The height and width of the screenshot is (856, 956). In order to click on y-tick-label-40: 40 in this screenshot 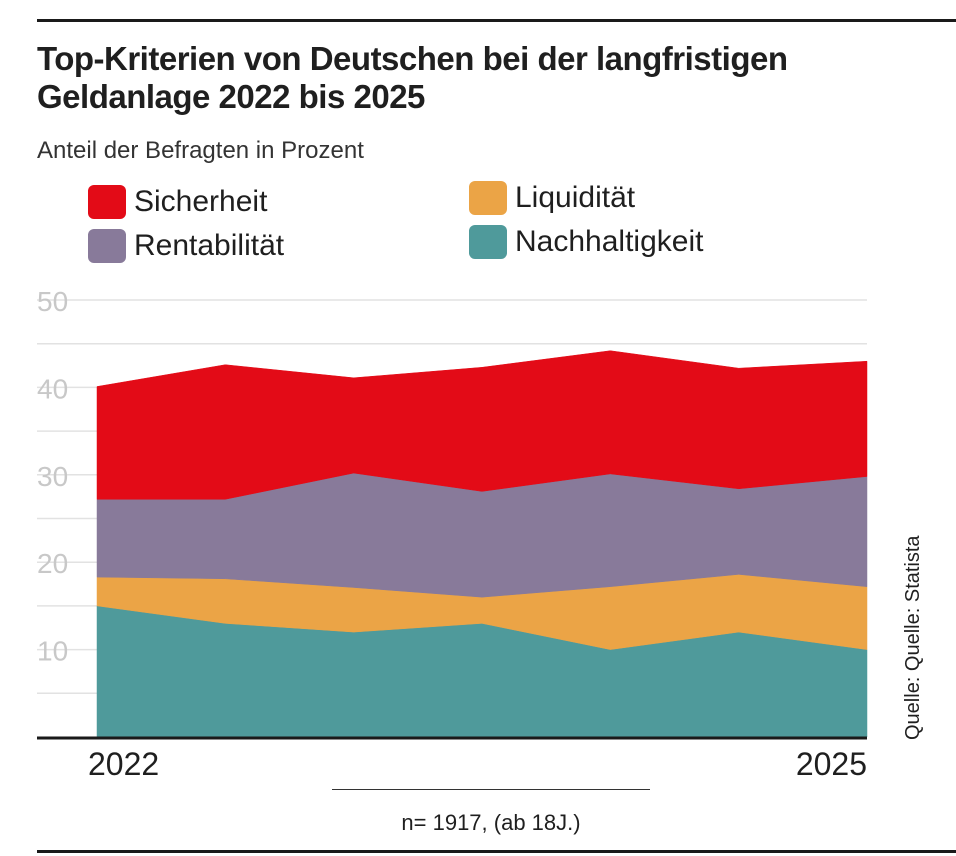, I will do `click(52, 388)`.